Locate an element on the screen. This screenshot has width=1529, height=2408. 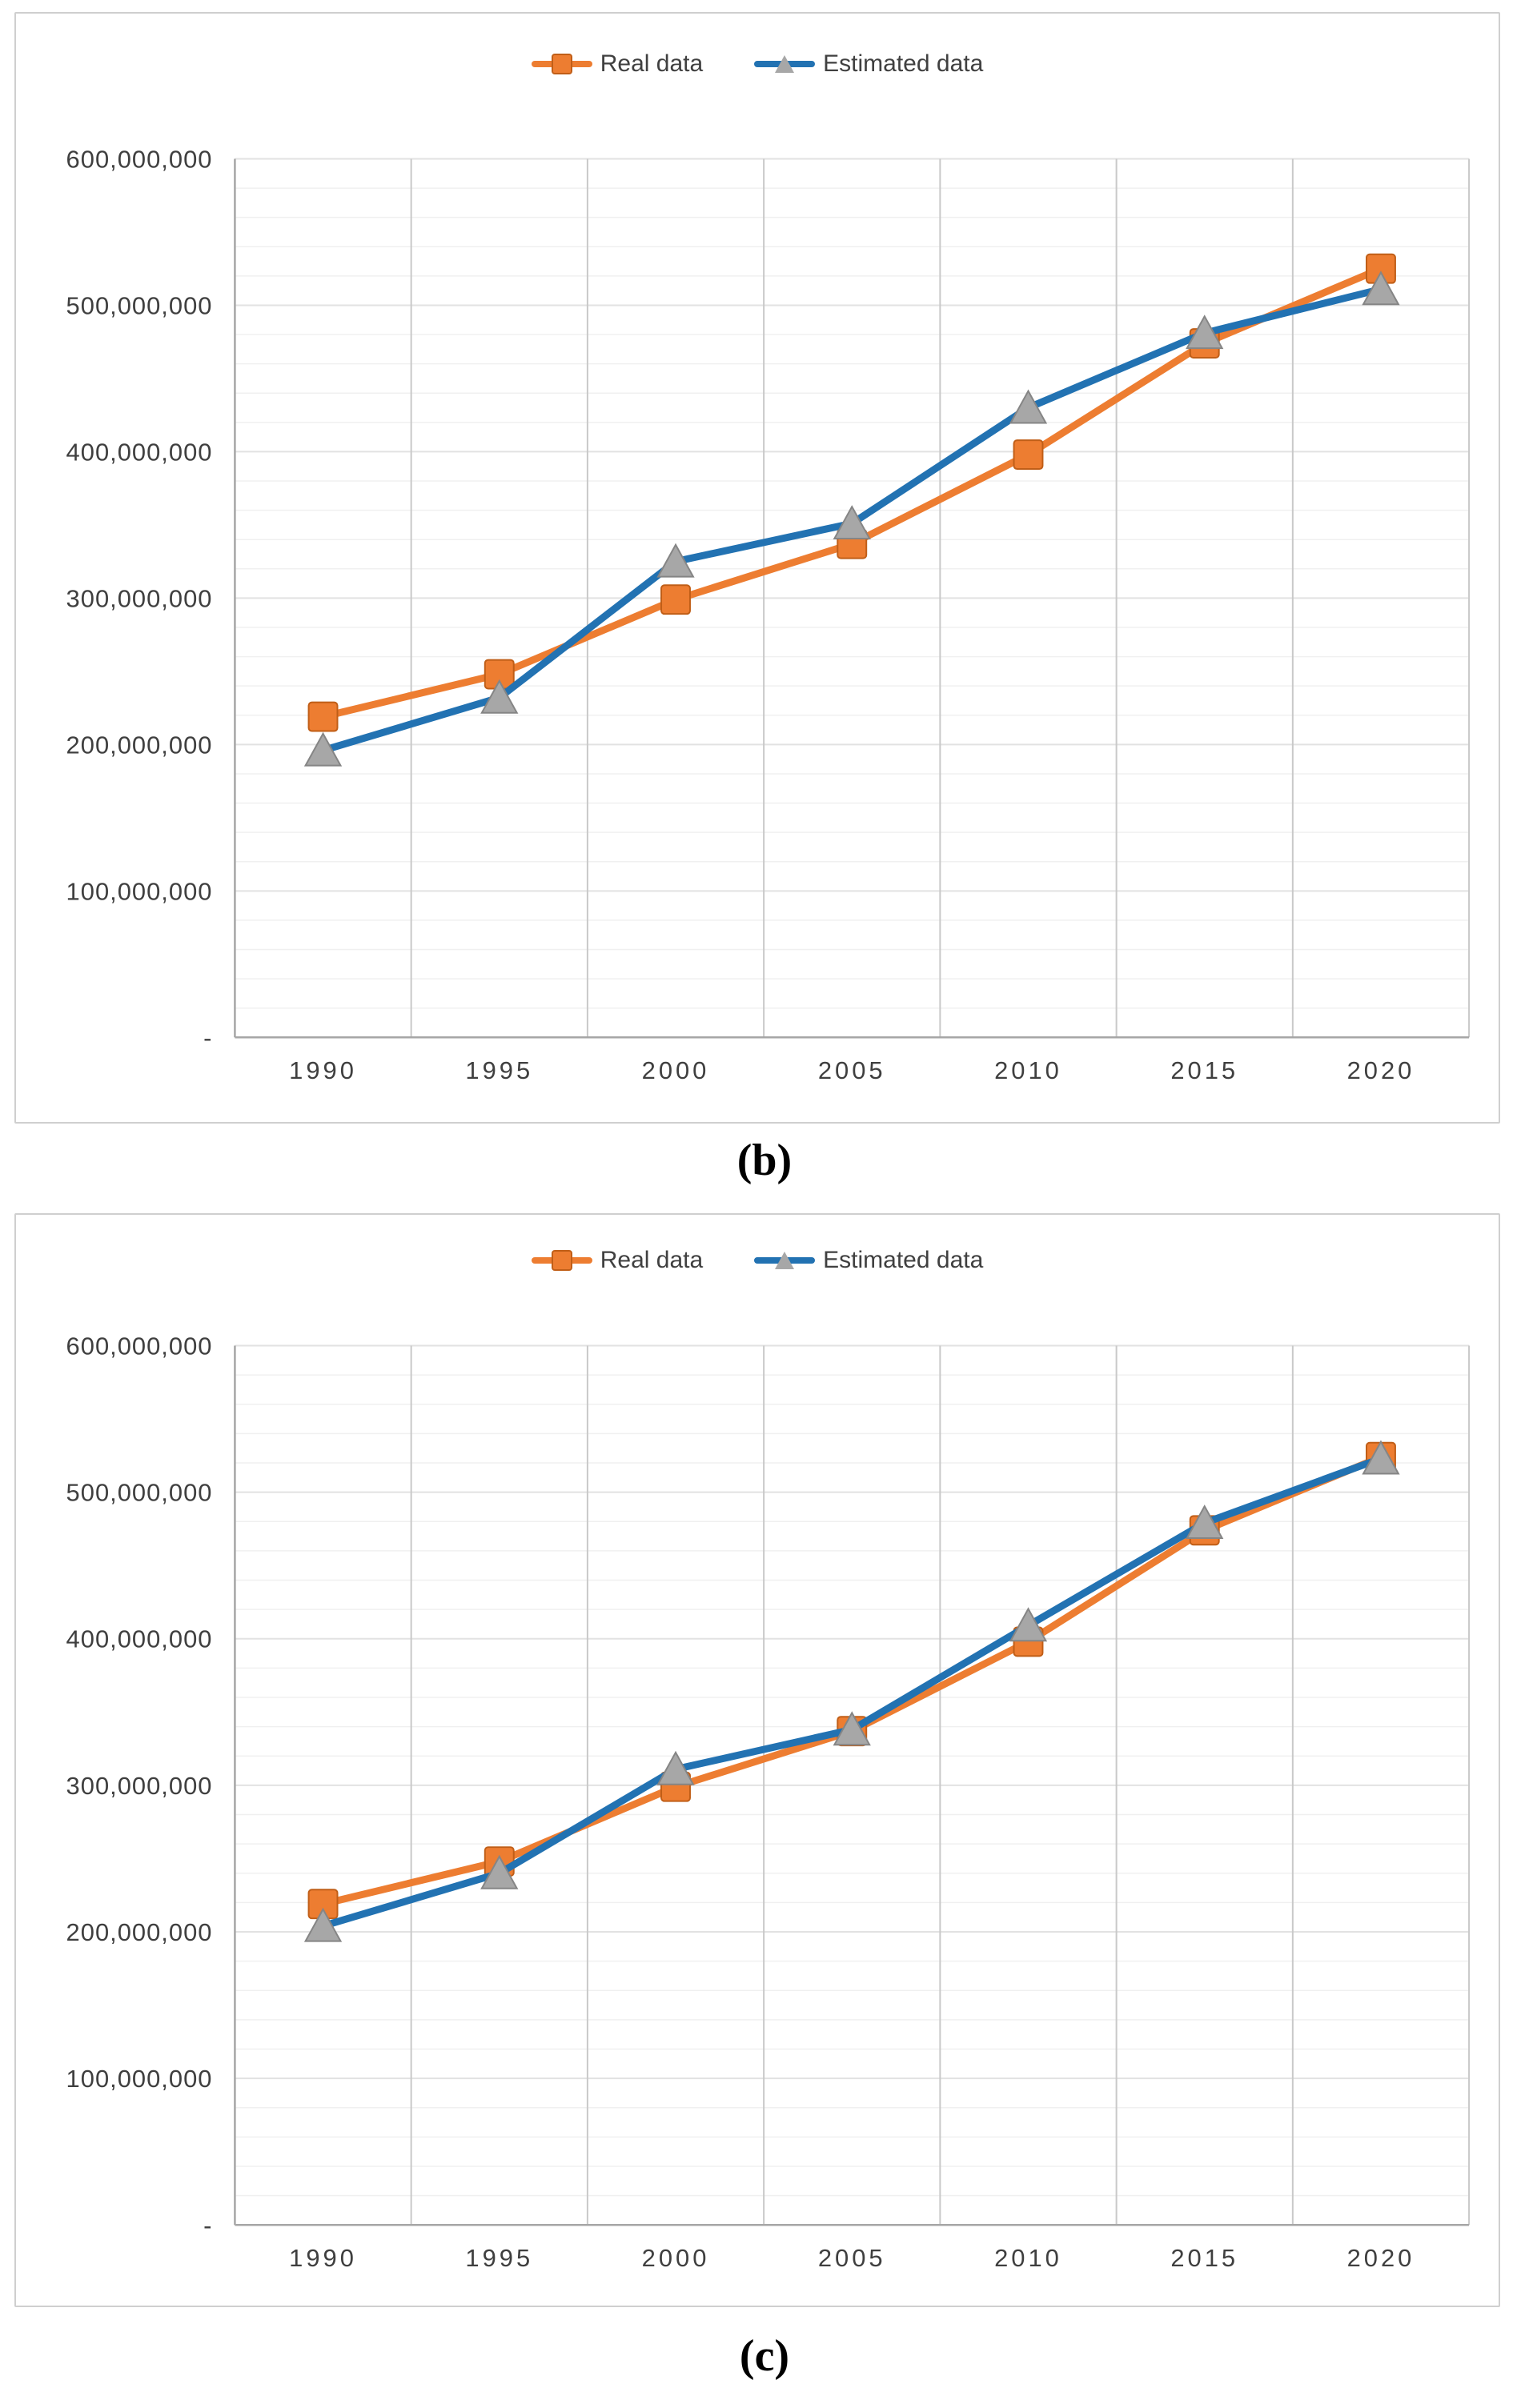
legend-b: Real data Estimated data is located at coordinates (757, 64).